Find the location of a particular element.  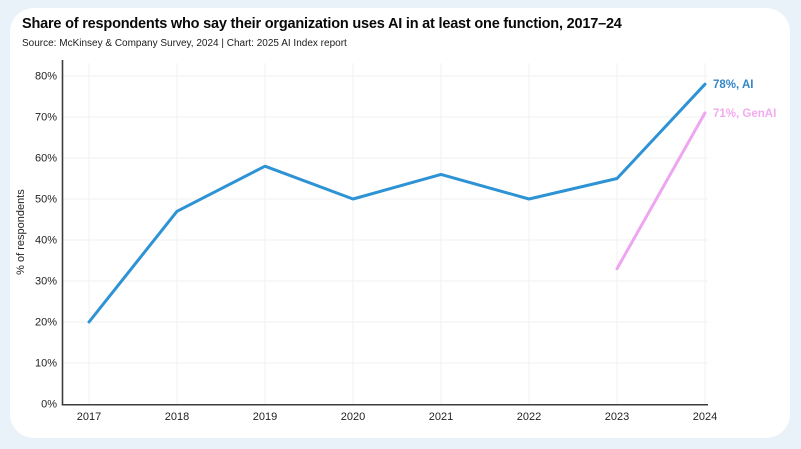

x-tick-label: 2020 is located at coordinates (353, 417).